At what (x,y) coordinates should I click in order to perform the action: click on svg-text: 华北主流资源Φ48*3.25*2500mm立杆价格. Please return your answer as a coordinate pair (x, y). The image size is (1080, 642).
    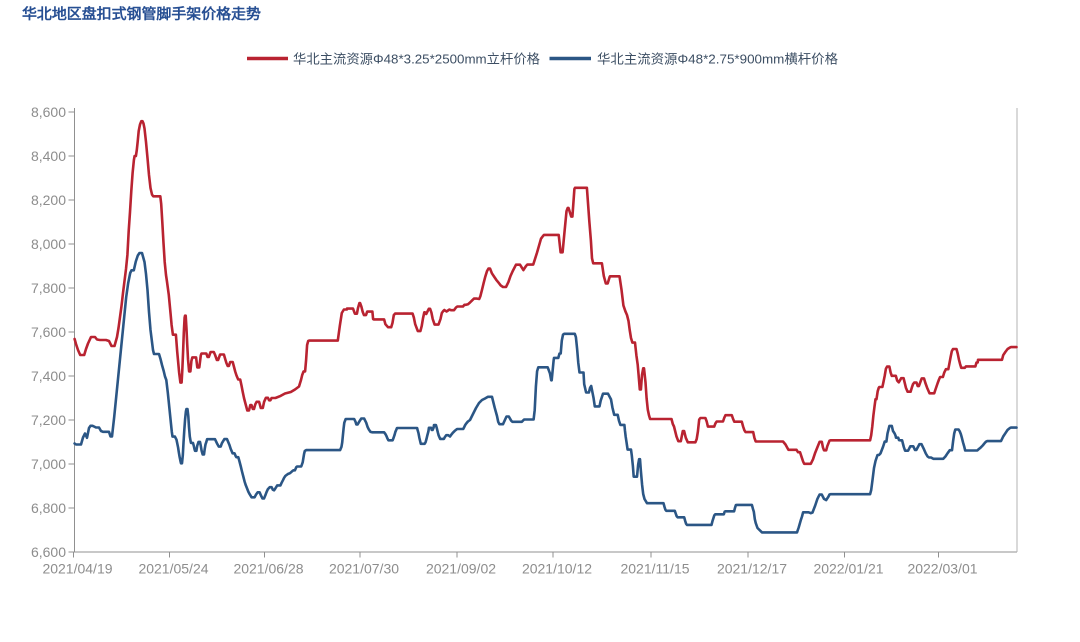
    Looking at the image, I should click on (416, 59).